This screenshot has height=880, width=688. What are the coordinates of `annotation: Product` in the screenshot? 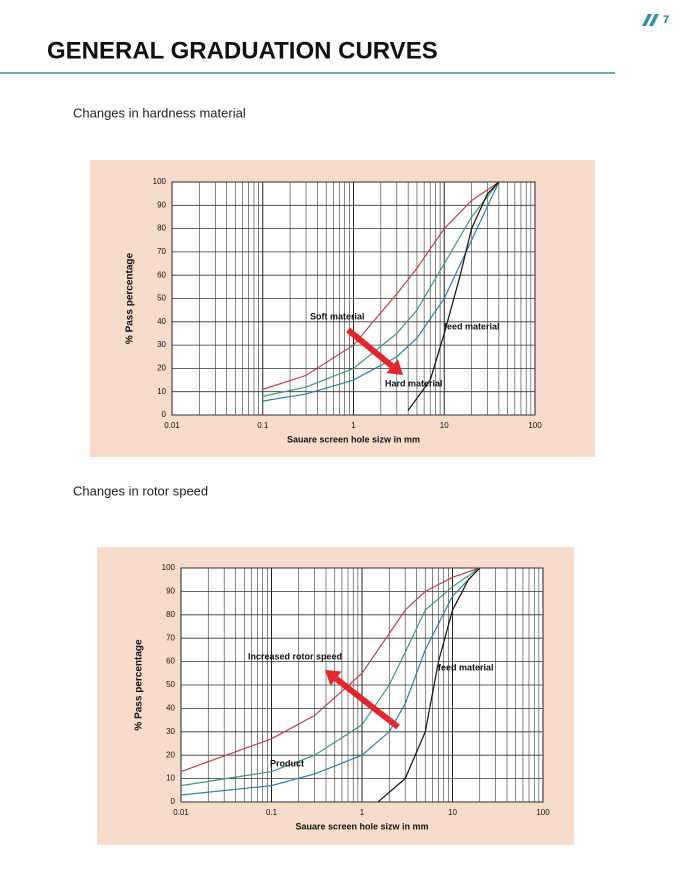 It's located at (287, 763).